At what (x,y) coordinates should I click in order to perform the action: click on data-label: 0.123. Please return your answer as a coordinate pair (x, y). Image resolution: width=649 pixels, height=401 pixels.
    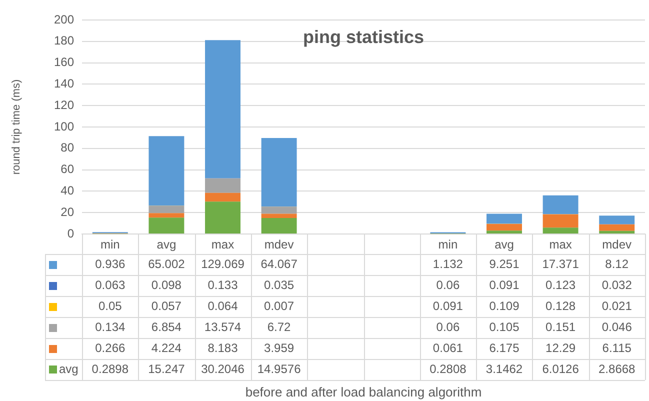
    Looking at the image, I should click on (561, 285).